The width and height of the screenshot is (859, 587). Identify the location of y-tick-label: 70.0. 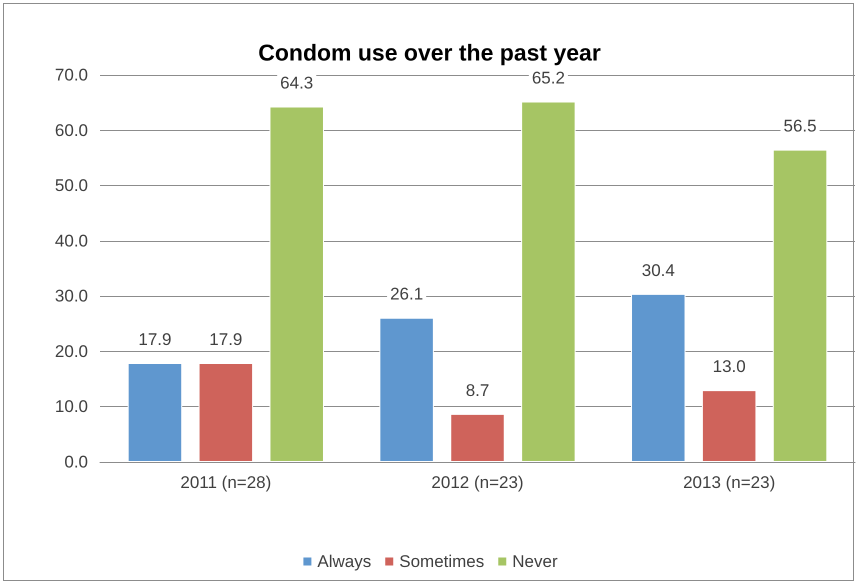
(71, 75).